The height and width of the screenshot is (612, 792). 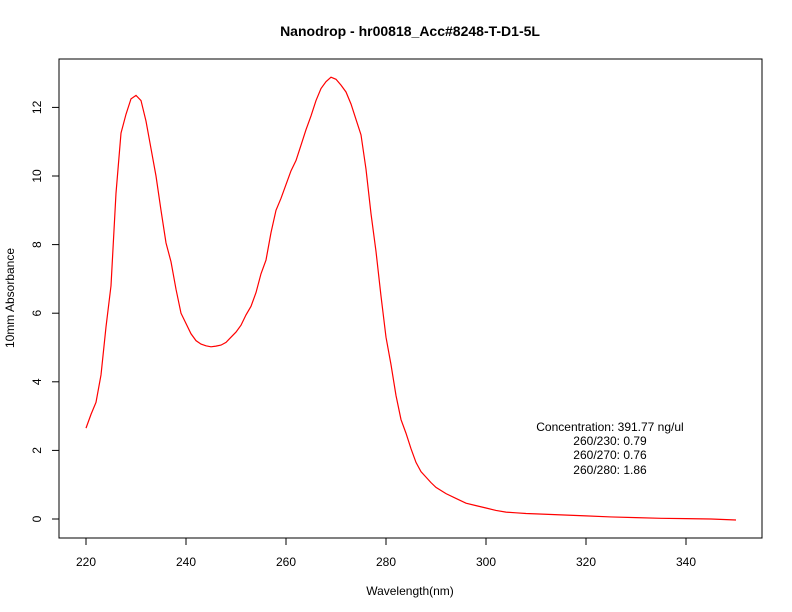 What do you see at coordinates (37, 381) in the screenshot?
I see `y-tick-label: 4` at bounding box center [37, 381].